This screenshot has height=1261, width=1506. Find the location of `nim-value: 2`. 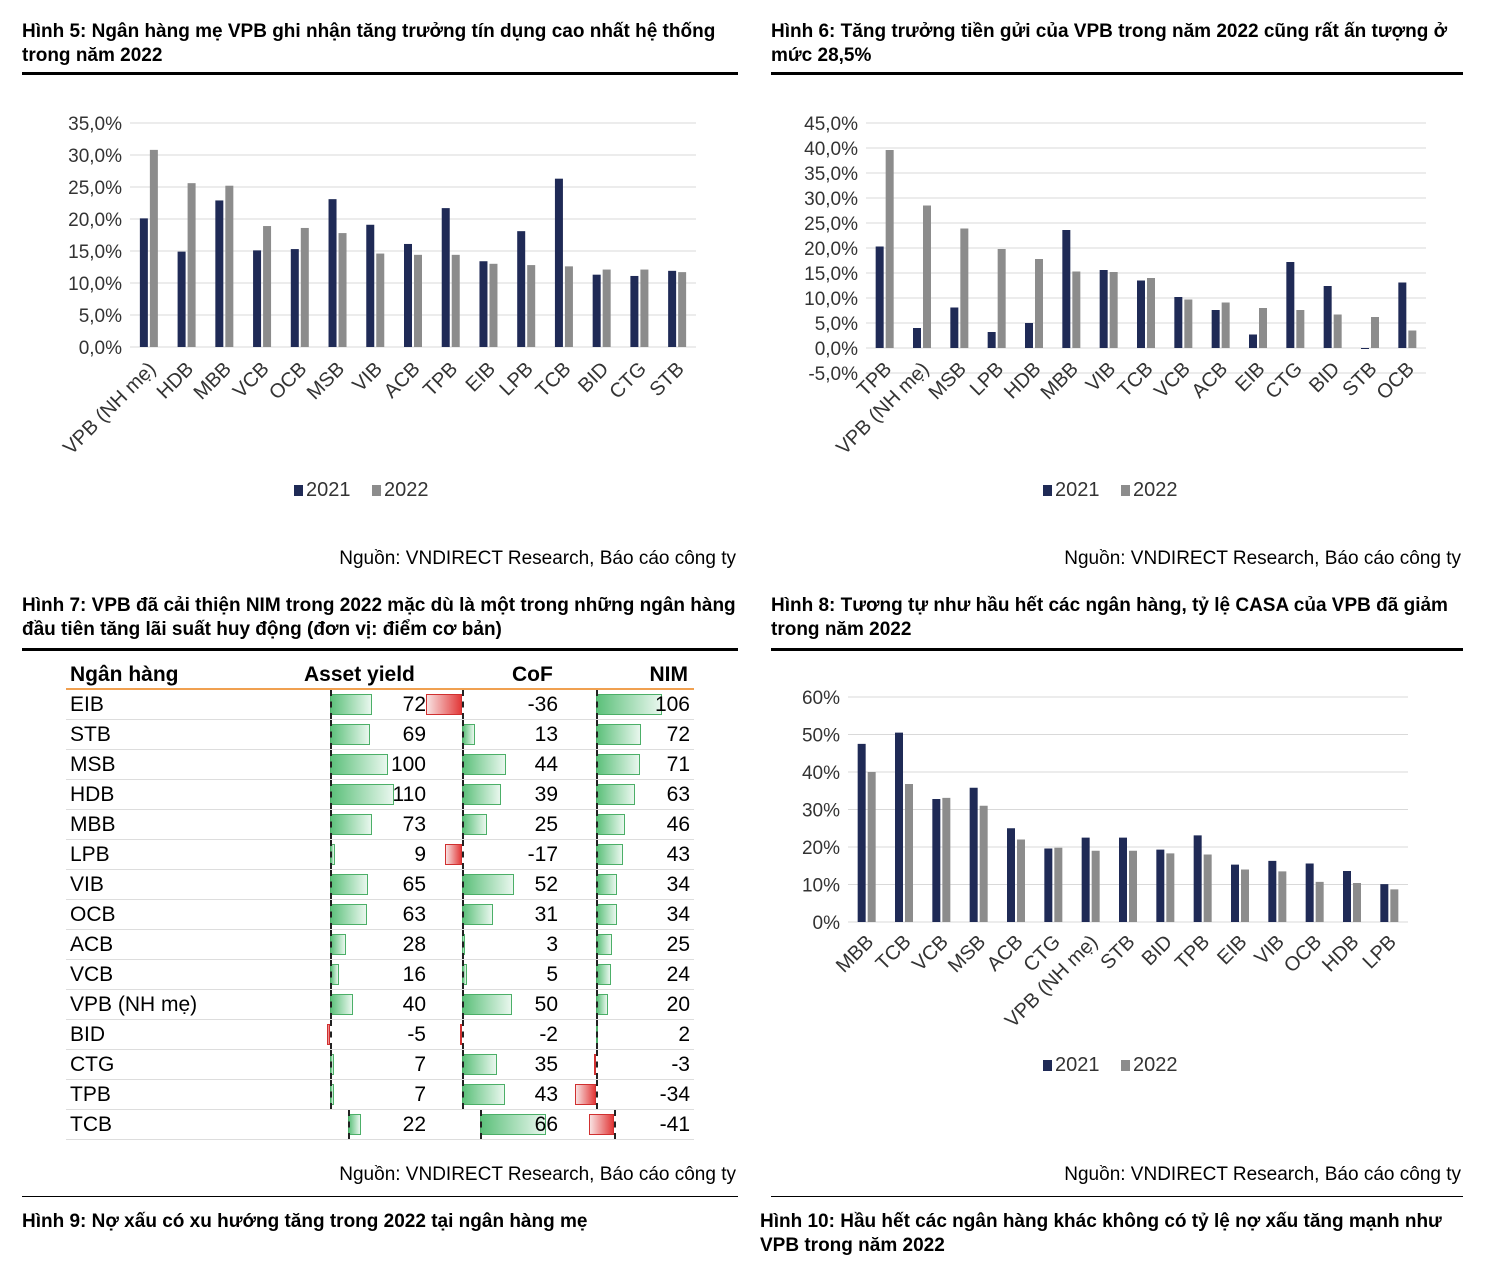

nim-value: 2 is located at coordinates (684, 1034).